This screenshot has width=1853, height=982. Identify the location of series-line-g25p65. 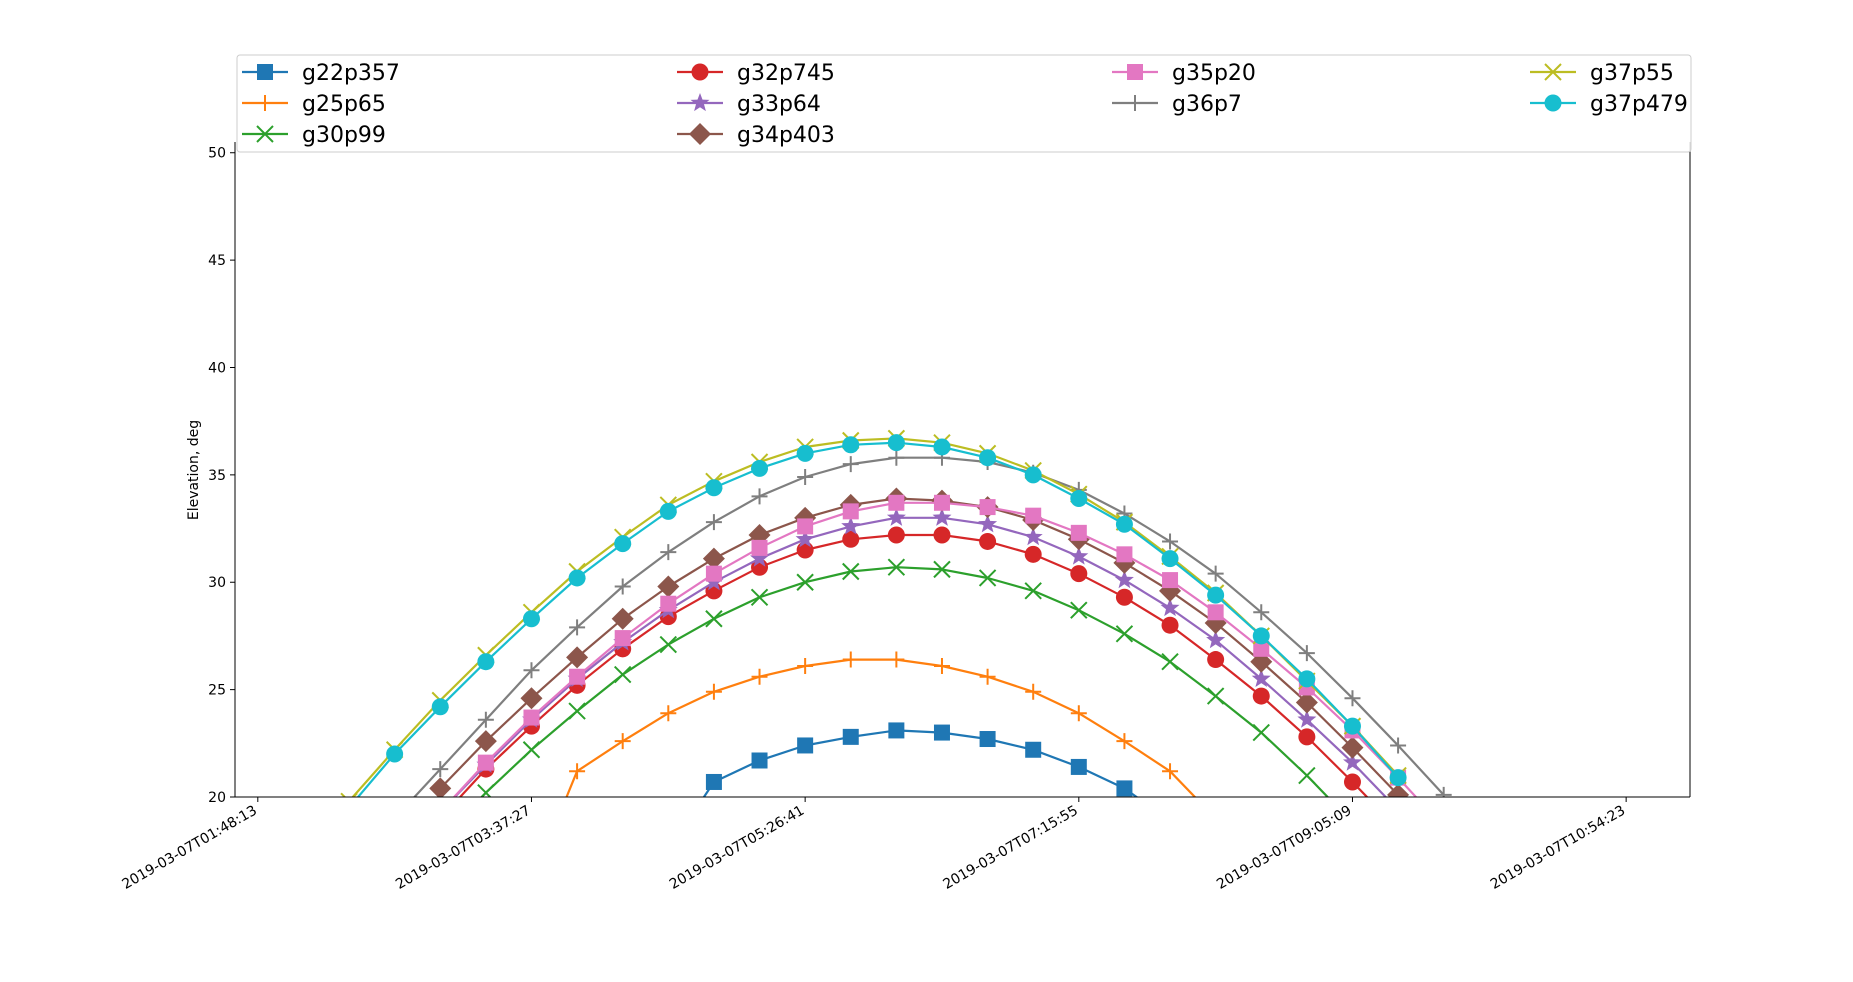
(881, 727).